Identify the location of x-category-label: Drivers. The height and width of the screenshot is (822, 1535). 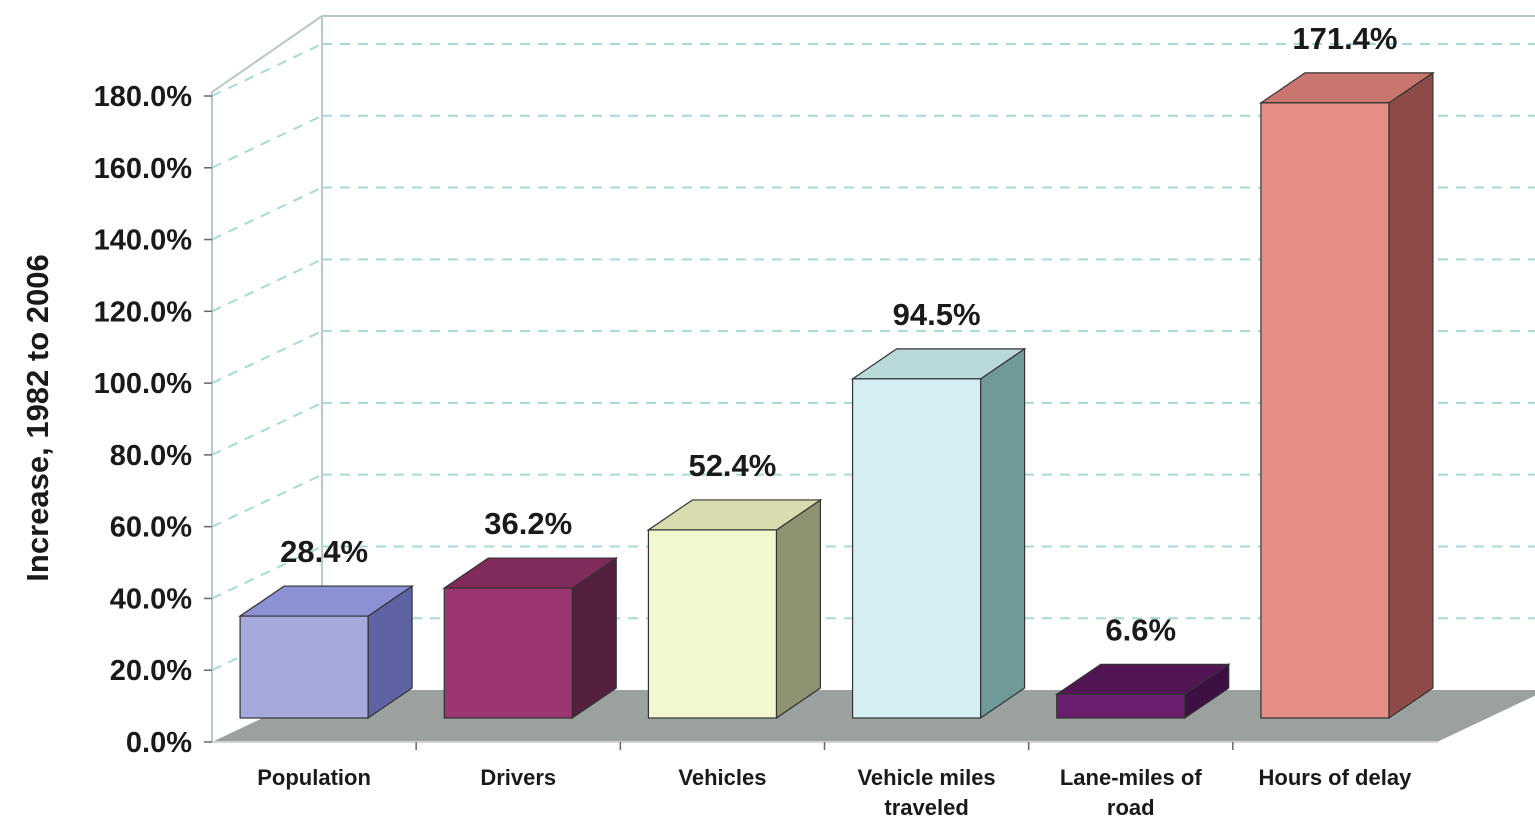
(518, 777).